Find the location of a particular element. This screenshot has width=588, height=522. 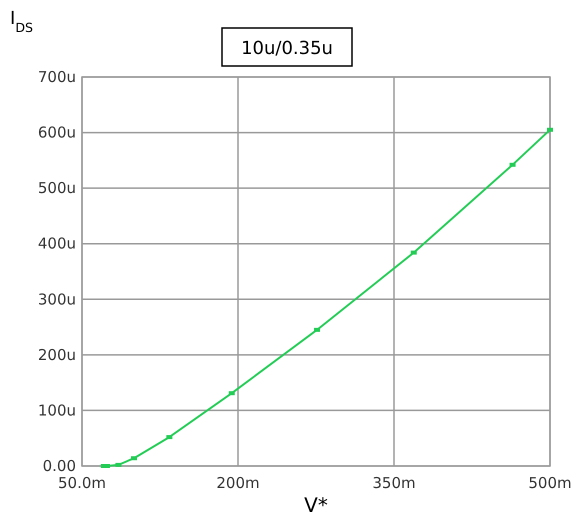

y-tick-label: 0.00 is located at coordinates (59, 466).